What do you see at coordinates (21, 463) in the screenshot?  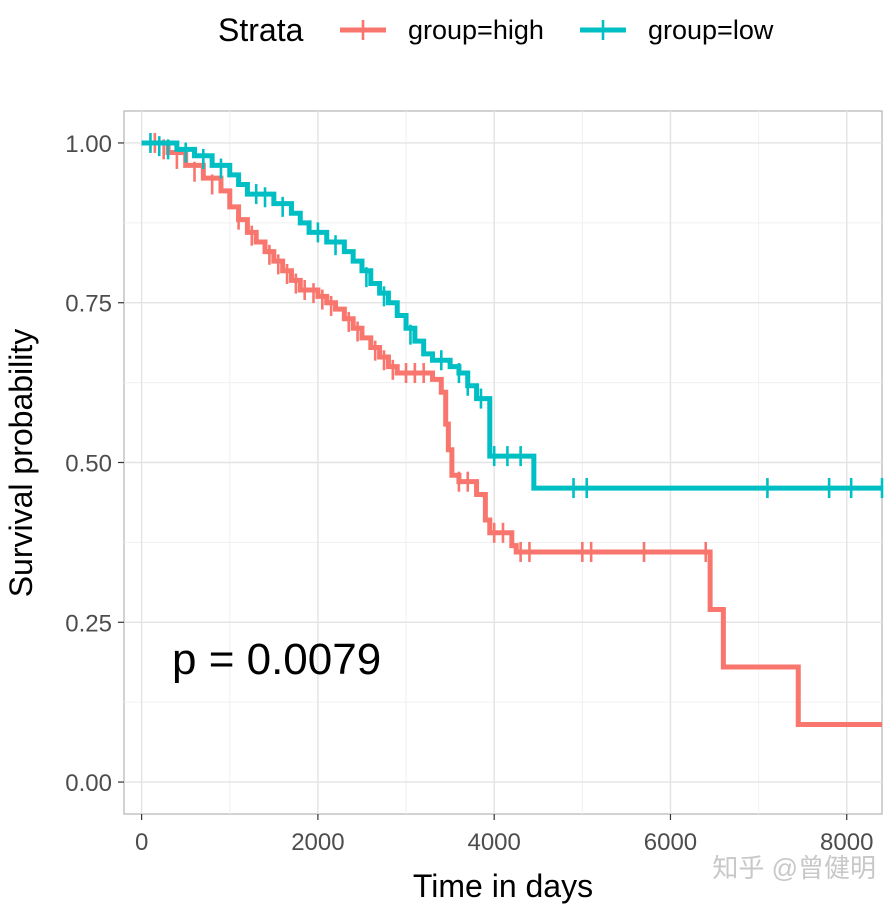 I see `y-axis-title: Survival probability` at bounding box center [21, 463].